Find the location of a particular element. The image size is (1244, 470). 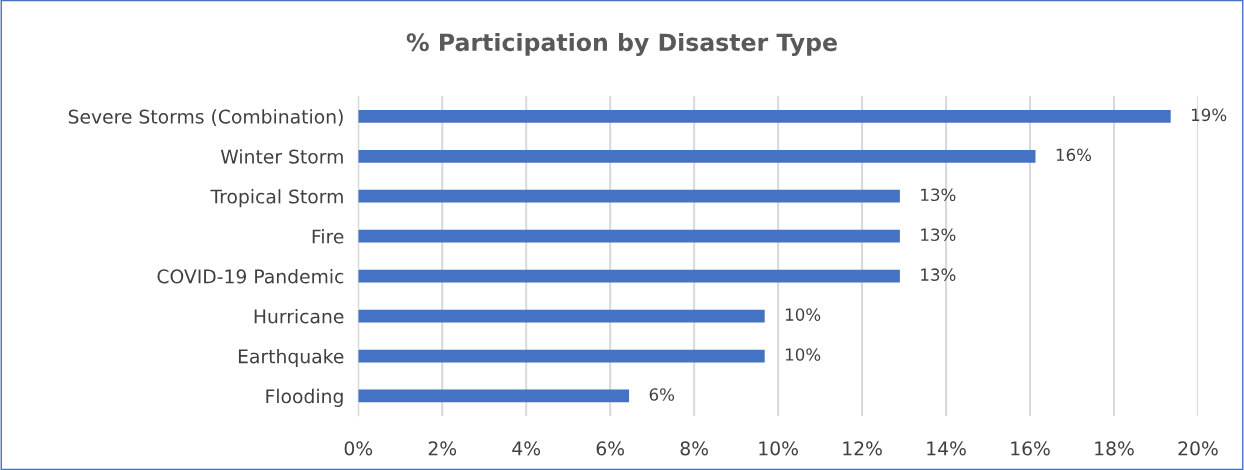

y-tick-label: Earthquake is located at coordinates (291, 358).